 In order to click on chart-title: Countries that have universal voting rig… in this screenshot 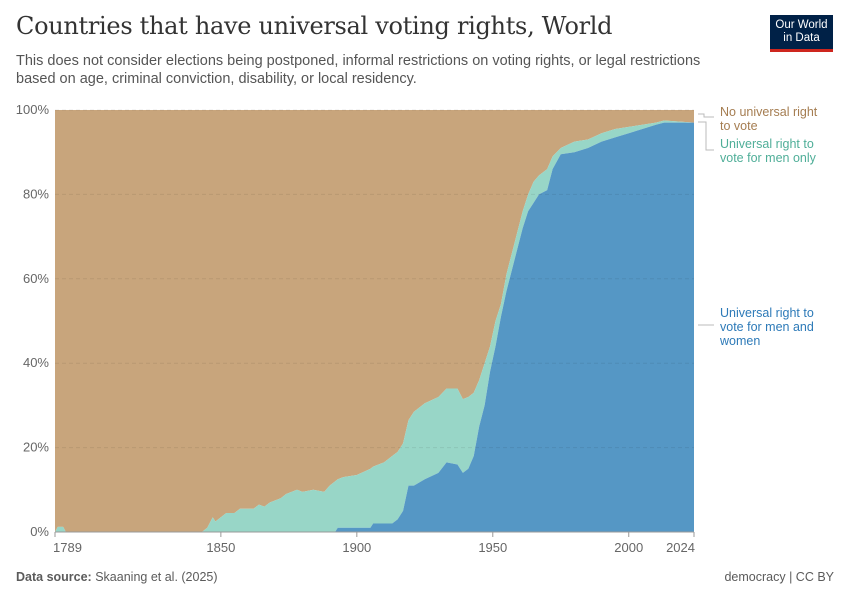, I will do `click(314, 26)`.